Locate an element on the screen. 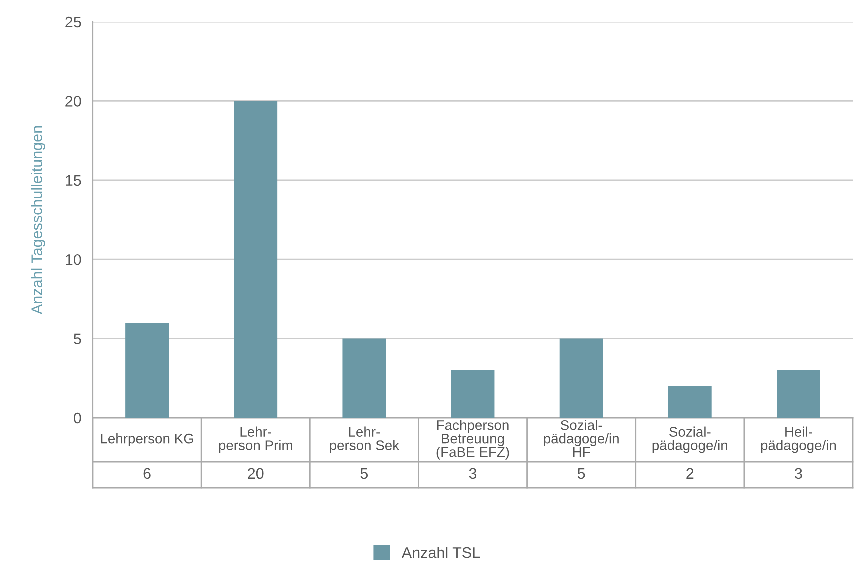  y-tick-label: 0 is located at coordinates (78, 418).